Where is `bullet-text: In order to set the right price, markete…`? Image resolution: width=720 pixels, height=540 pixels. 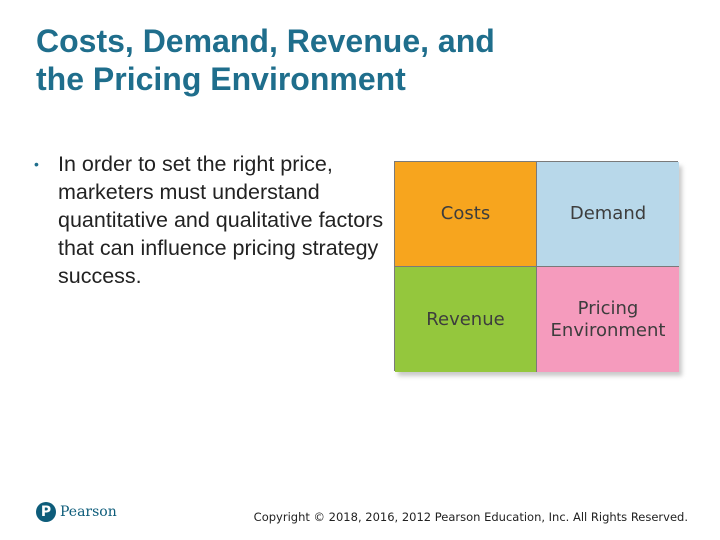
bullet-text: In order to set the right price, markete… is located at coordinates (221, 220).